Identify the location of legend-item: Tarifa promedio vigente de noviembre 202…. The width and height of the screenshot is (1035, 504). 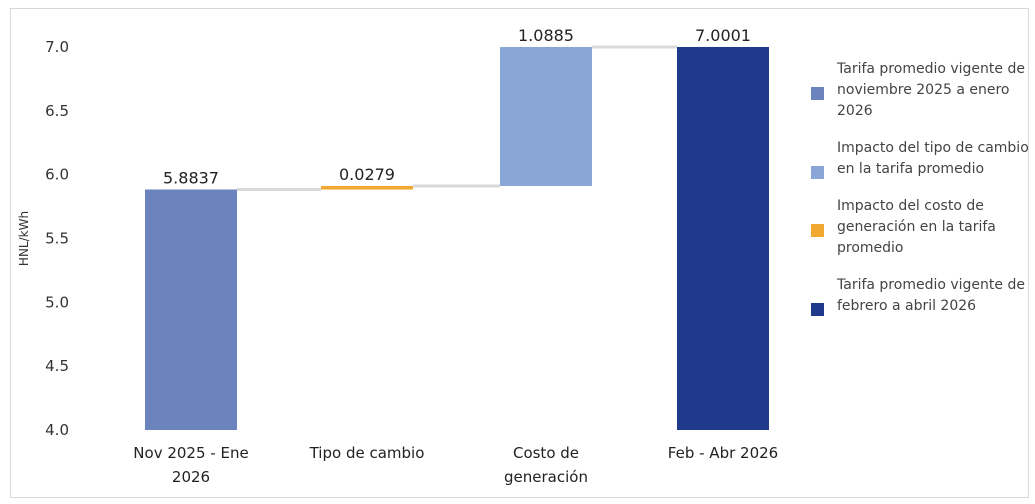
(923, 90).